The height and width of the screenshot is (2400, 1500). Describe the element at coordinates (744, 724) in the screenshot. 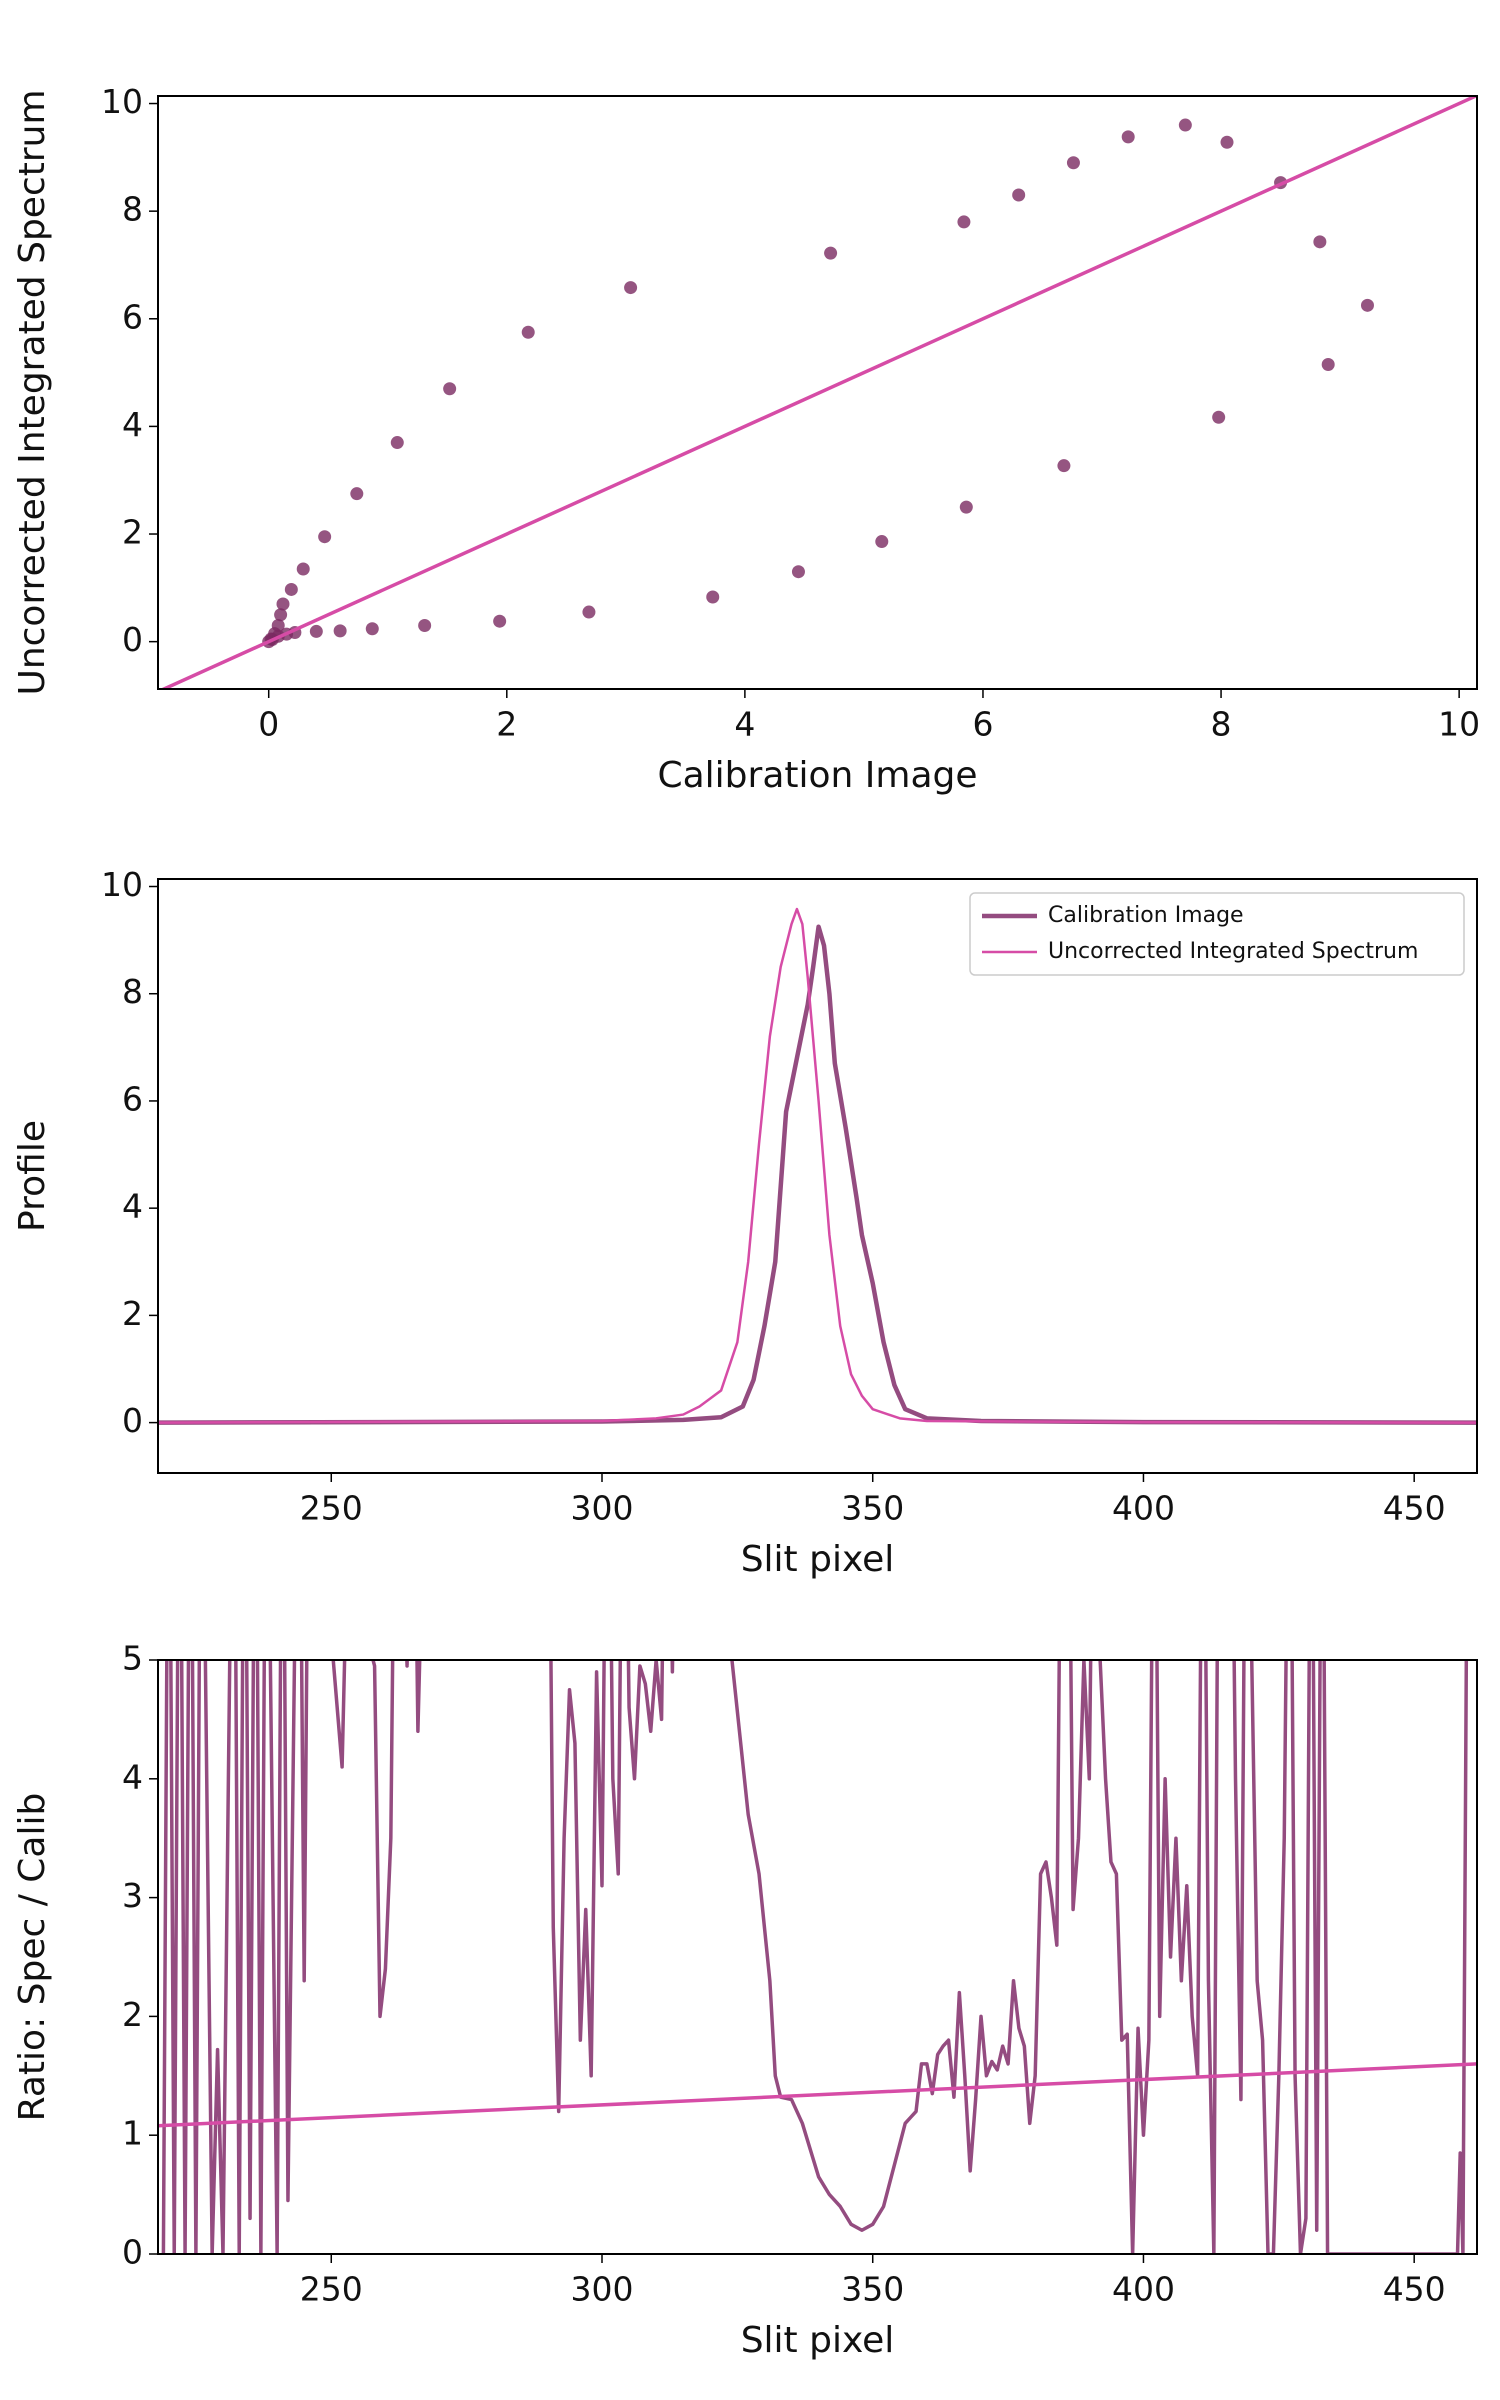

I see `x-tick-label: 4` at that location.